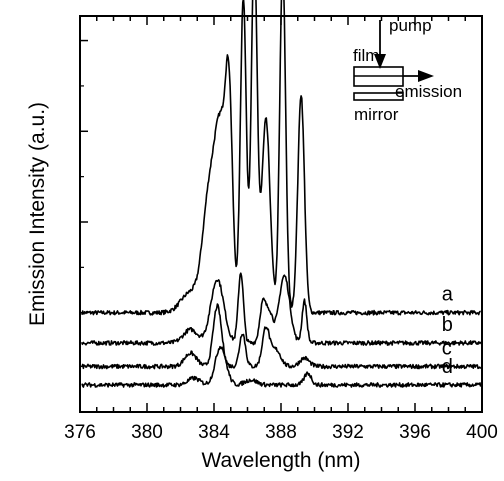 The image size is (504, 481). What do you see at coordinates (448, 295) in the screenshot?
I see `curve-label-a: a` at bounding box center [448, 295].